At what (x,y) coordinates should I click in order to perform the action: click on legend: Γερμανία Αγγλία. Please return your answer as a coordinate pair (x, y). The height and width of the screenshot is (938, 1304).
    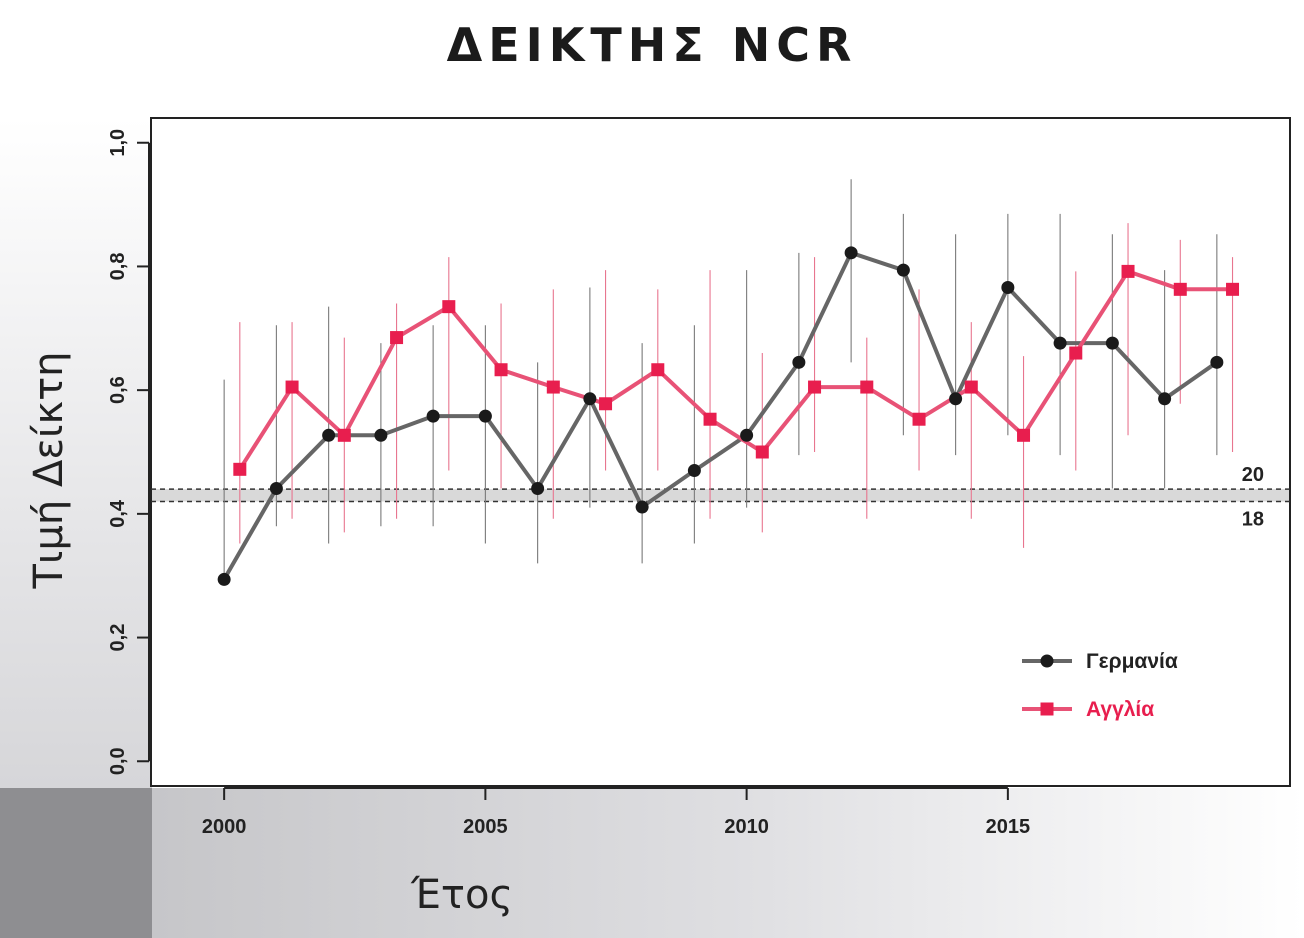
    Looking at the image, I should click on (1100, 685).